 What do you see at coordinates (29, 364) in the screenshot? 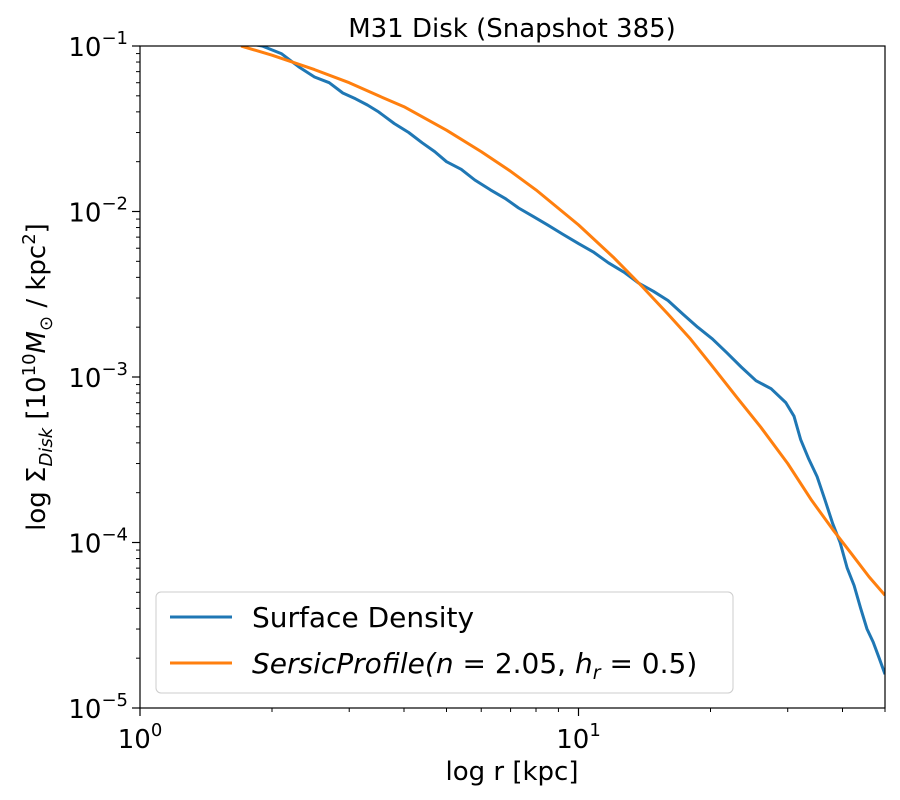
I see `y-label-unit-exp: 10` at bounding box center [29, 364].